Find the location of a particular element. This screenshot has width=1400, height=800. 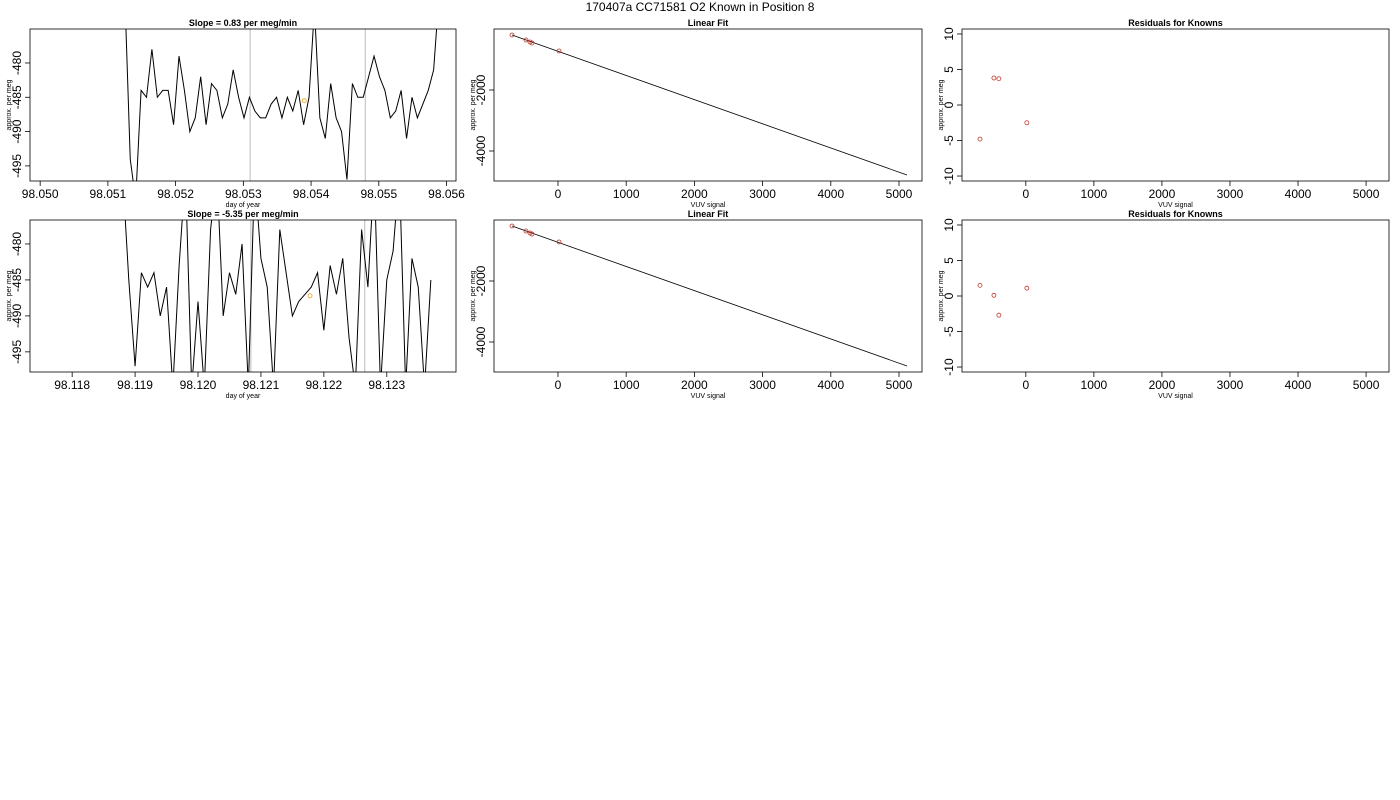

x-tick-label: 98.053 is located at coordinates (243, 194).